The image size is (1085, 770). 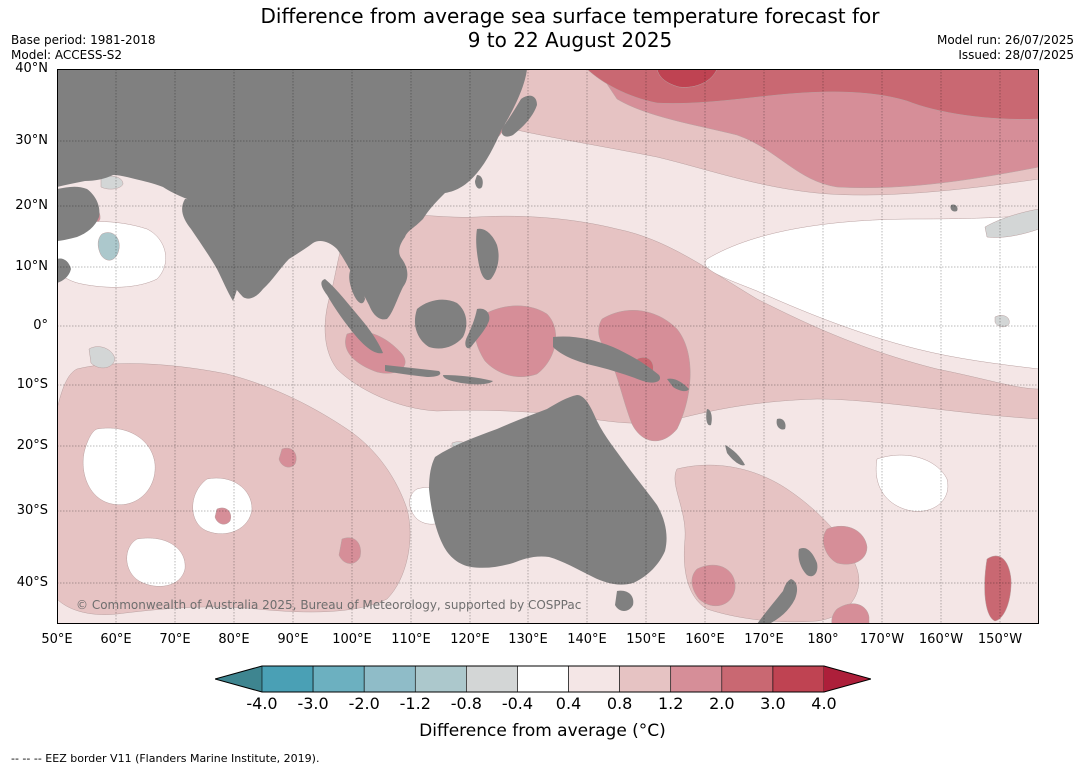 I want to click on colorbar-tick-label: 0.4, so click(x=568, y=703).